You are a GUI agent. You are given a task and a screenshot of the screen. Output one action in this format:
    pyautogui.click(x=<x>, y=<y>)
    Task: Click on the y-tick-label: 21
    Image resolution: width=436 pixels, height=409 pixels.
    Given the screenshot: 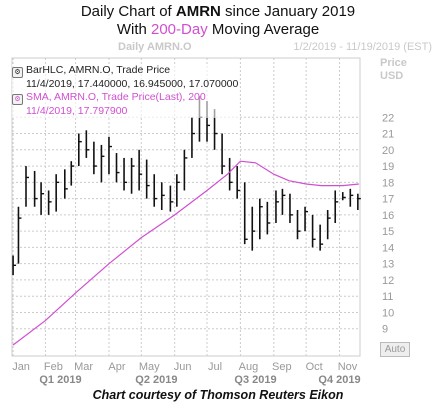 What is the action you would take?
    pyautogui.click(x=388, y=135)
    